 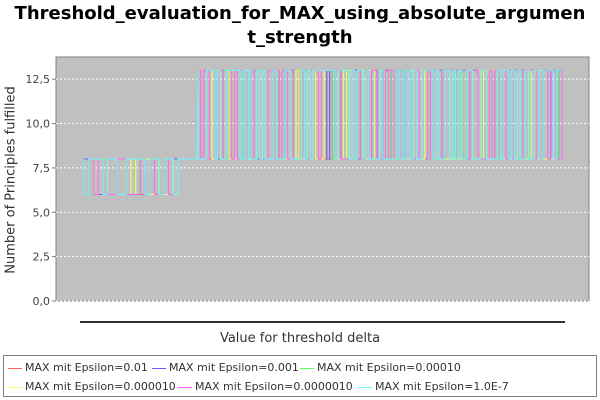 I want to click on y-axis-label: Number of Principles fulfilled, so click(x=11, y=180).